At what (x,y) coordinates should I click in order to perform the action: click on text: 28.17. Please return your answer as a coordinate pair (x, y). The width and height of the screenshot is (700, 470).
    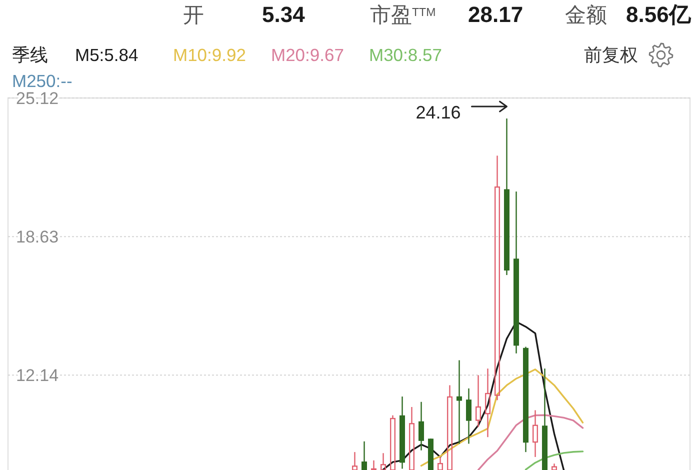
    Looking at the image, I should click on (496, 14).